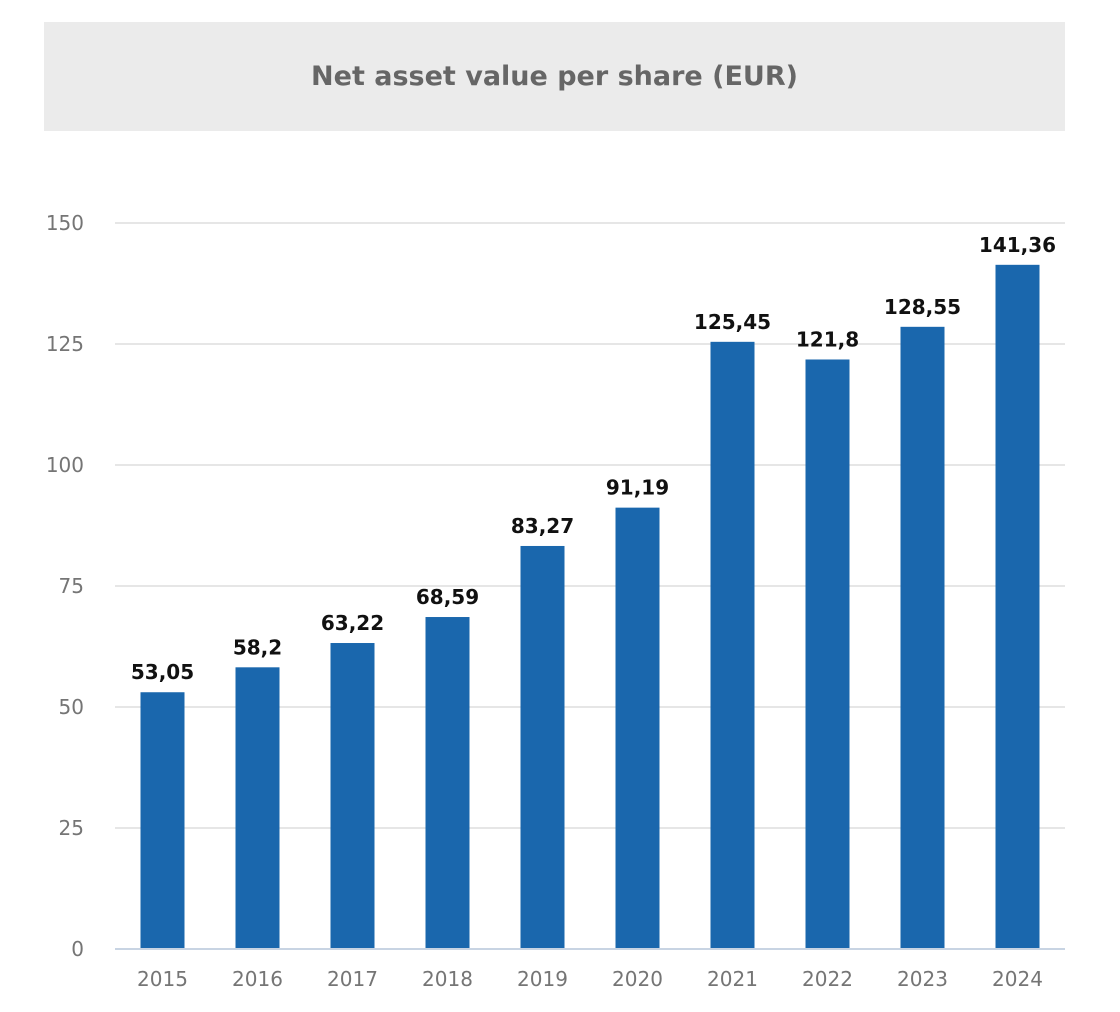 The height and width of the screenshot is (1012, 1120). Describe the element at coordinates (732, 645) in the screenshot. I see `bar-2021` at that location.